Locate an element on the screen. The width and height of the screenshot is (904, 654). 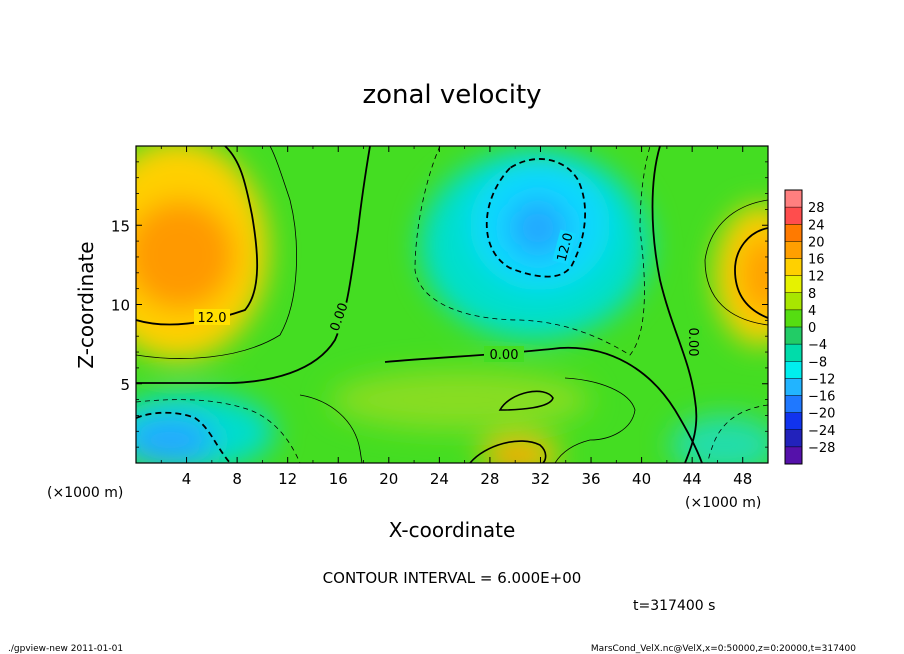
x-tick-label-7: 32 is located at coordinates (540, 479).